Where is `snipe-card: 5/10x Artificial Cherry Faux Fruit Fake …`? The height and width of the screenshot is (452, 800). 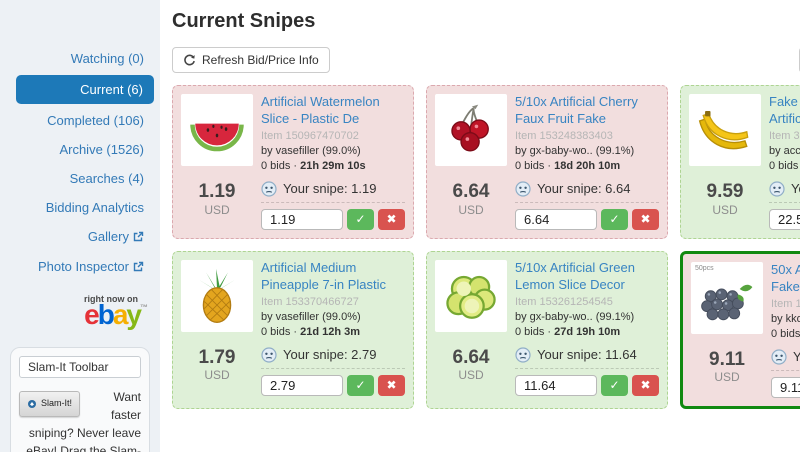
snipe-card: 5/10x Artificial Cherry Faux Fruit Fake … is located at coordinates (547, 162).